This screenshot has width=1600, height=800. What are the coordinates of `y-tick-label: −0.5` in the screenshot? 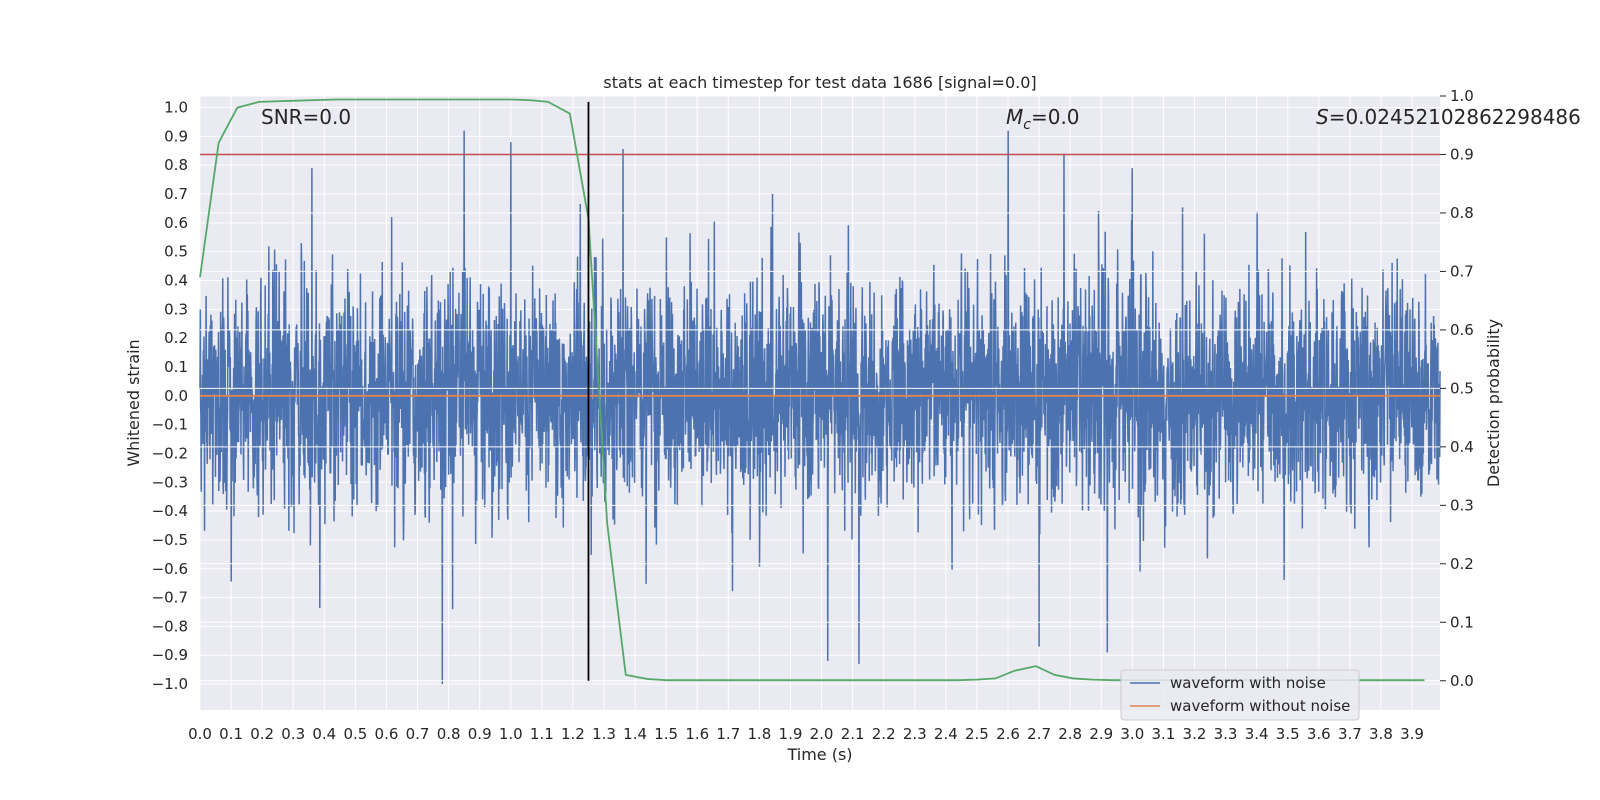 It's located at (170, 540).